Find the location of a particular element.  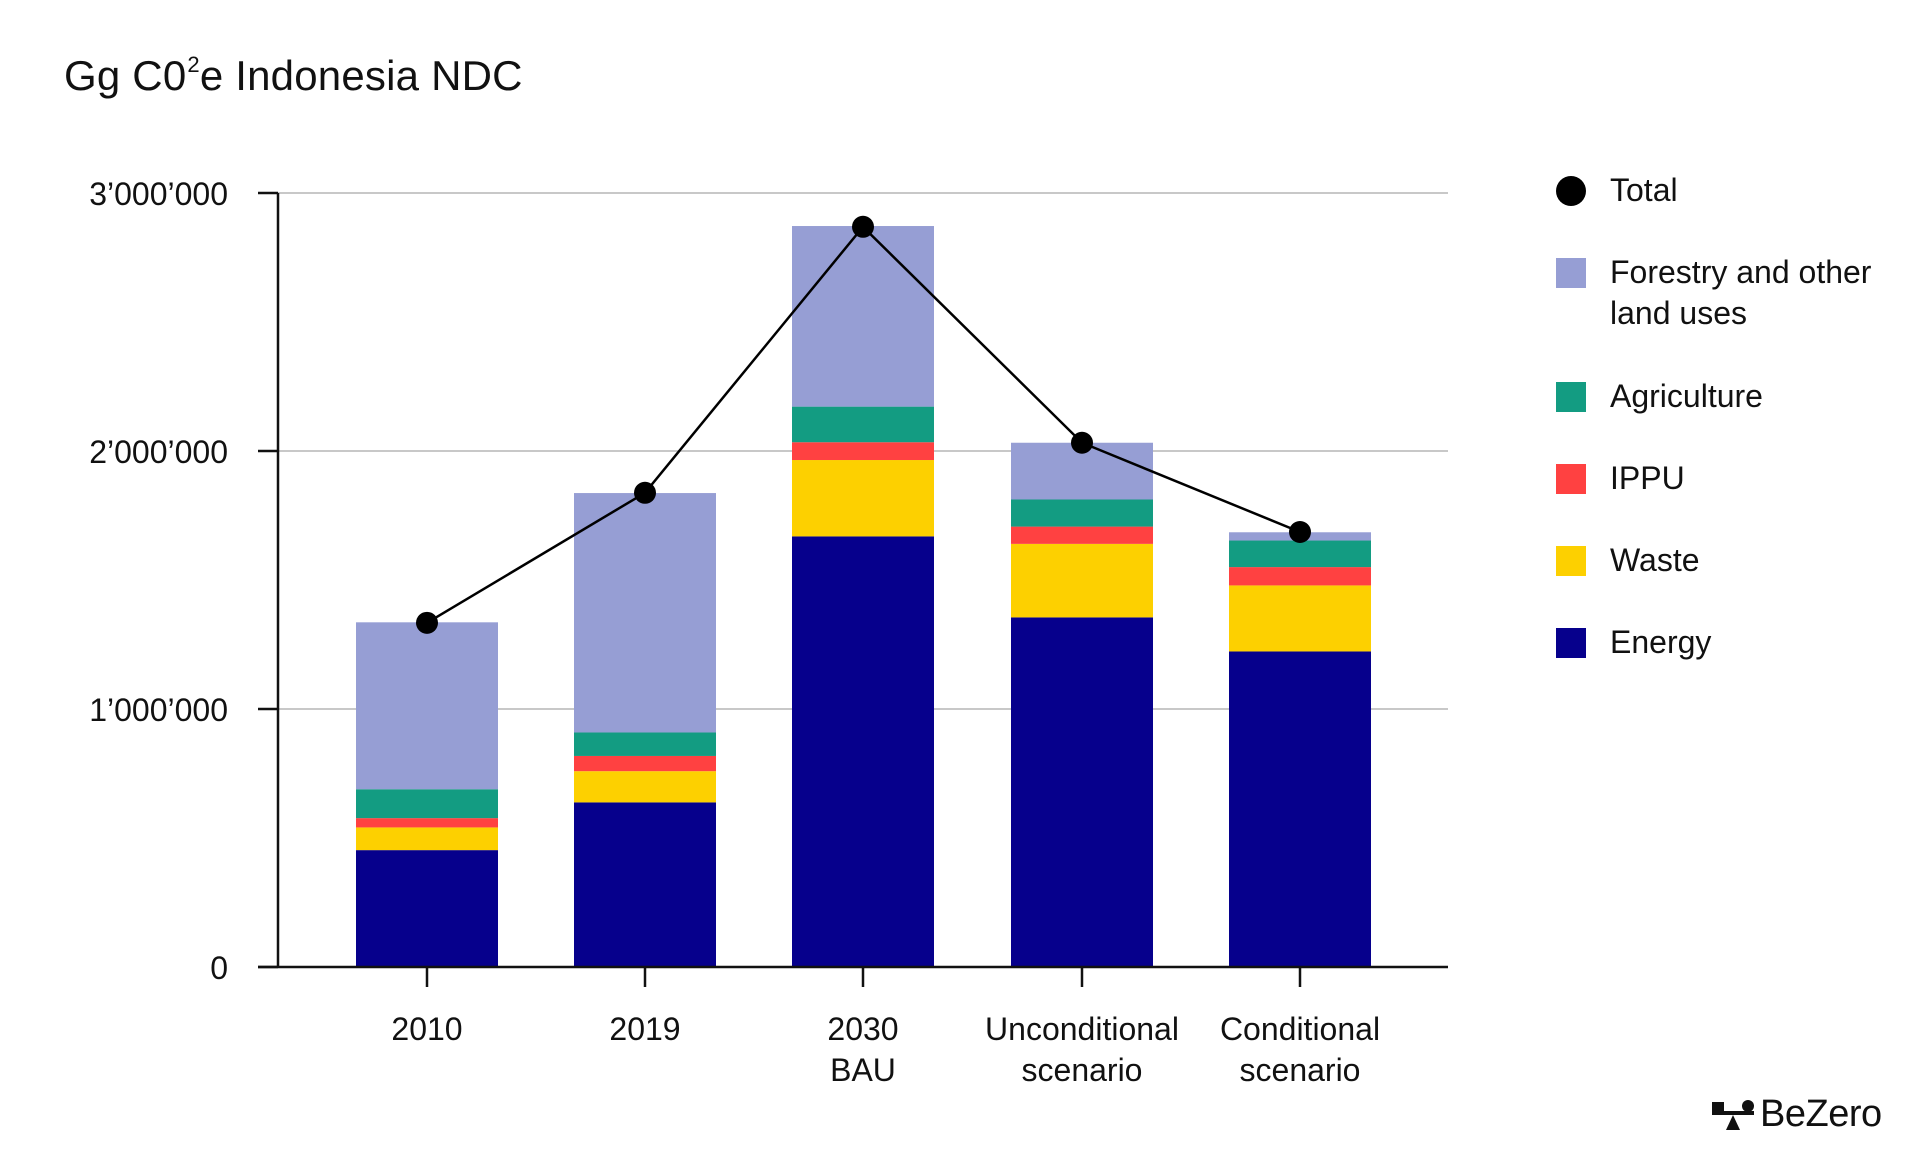

x-tick-label: 2010 is located at coordinates (426, 1029).